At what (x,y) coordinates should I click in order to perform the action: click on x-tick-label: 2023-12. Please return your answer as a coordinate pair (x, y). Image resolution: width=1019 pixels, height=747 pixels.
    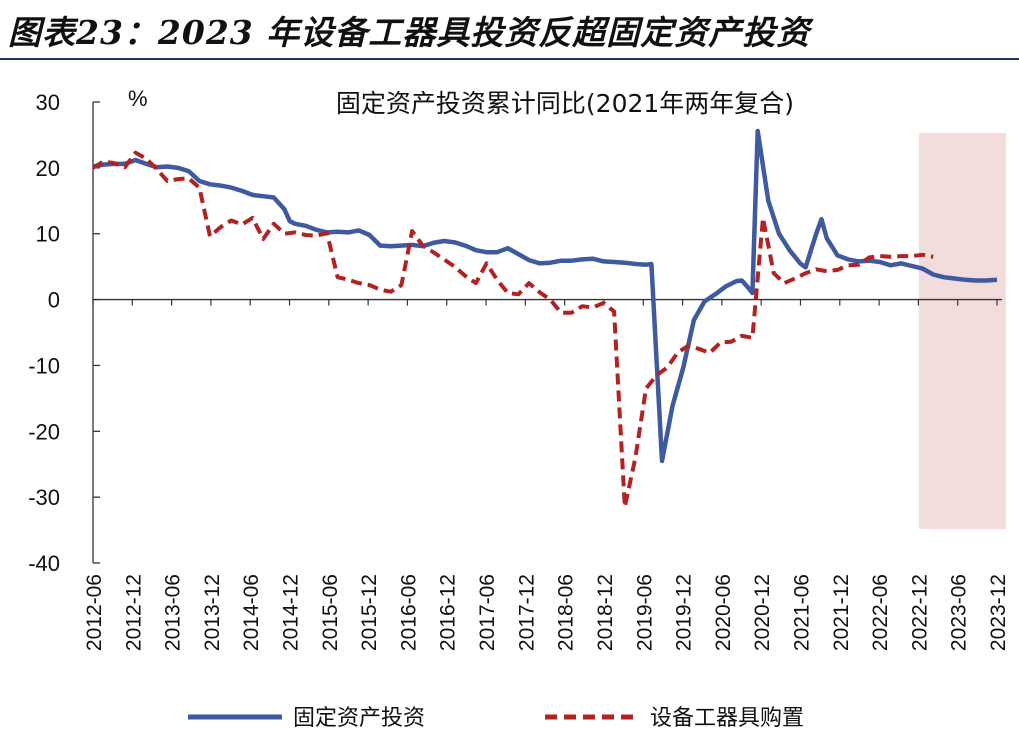
    Looking at the image, I should click on (998, 612).